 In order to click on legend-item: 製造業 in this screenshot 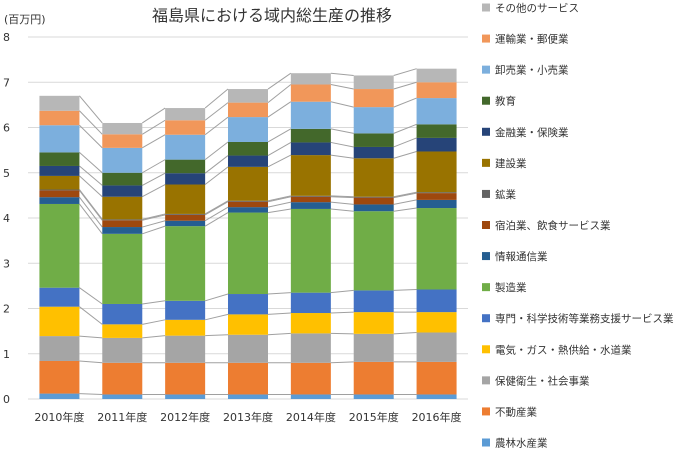, I will do `click(504, 287)`.